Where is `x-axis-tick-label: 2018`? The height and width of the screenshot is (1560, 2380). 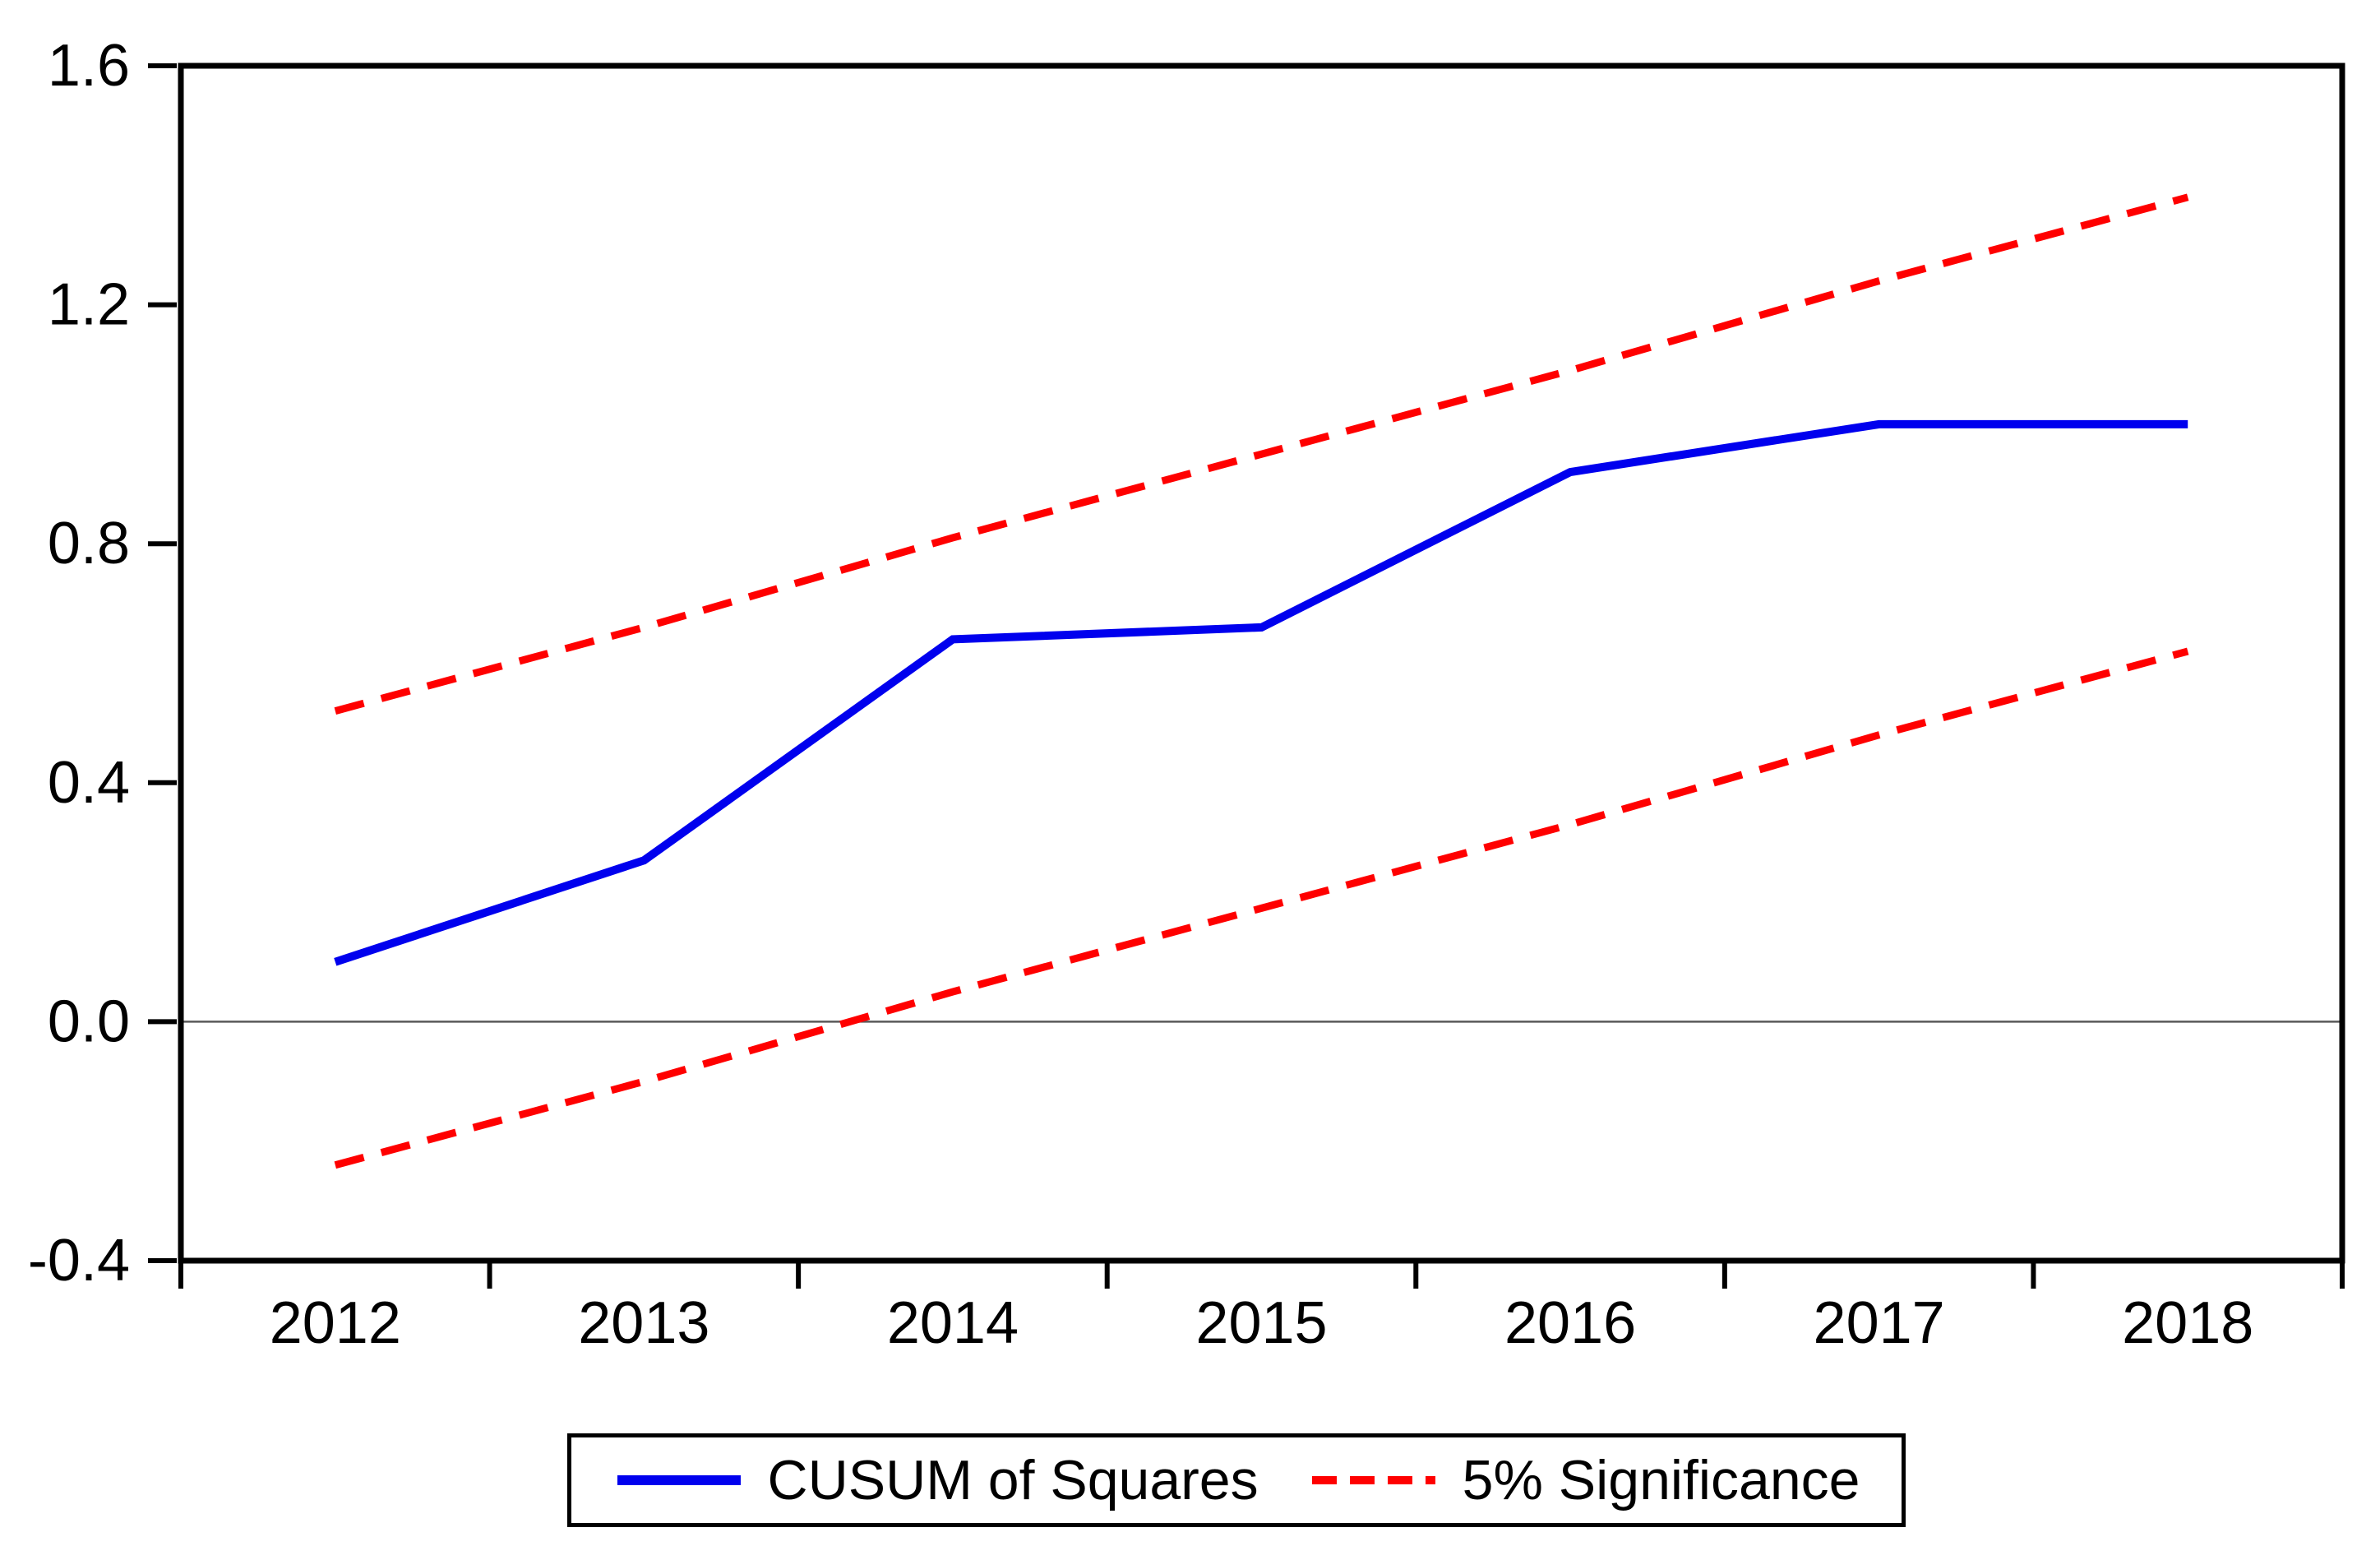
x-axis-tick-label: 2018 is located at coordinates (2187, 1323).